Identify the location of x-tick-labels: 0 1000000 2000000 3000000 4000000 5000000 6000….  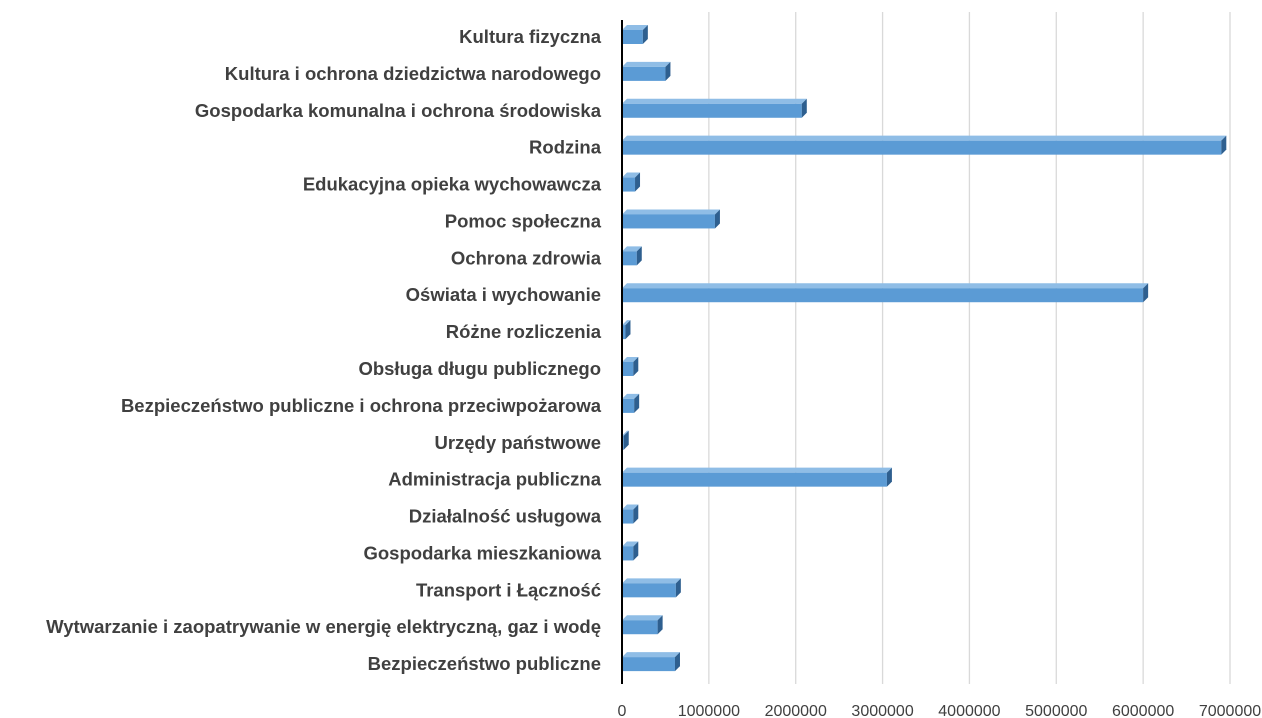
(940, 710).